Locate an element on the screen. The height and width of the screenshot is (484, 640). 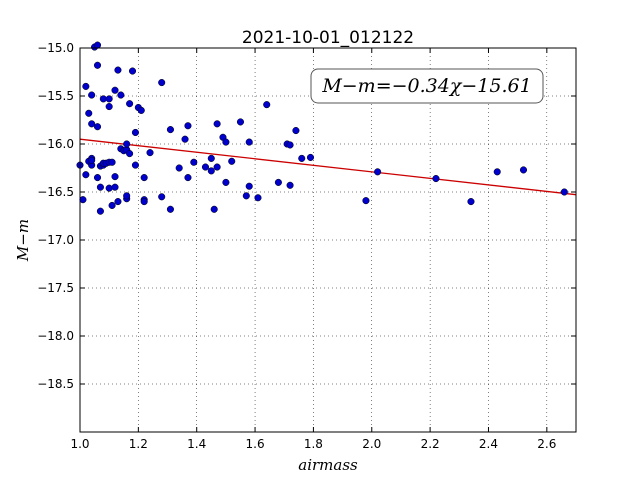
x-tick-label: 1.8 is located at coordinates (313, 444).